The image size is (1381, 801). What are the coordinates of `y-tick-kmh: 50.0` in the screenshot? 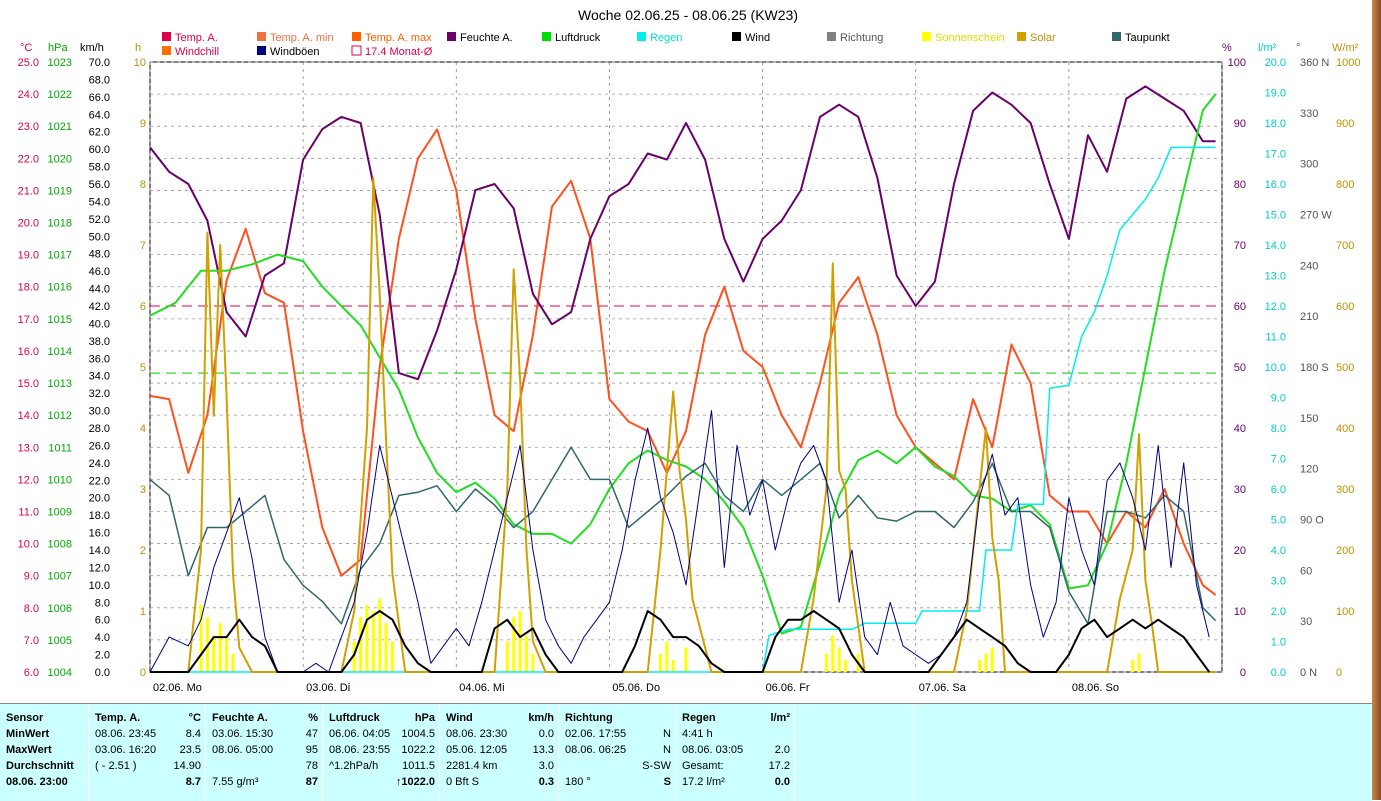 It's located at (99, 237).